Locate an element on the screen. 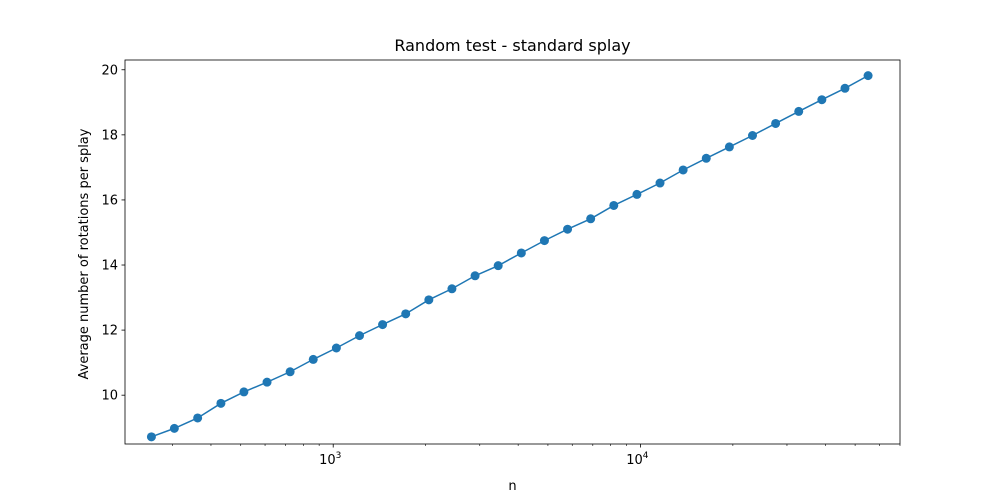 The width and height of the screenshot is (1000, 500). x-axis-ticks: 10³ 10⁴ is located at coordinates (536, 456).